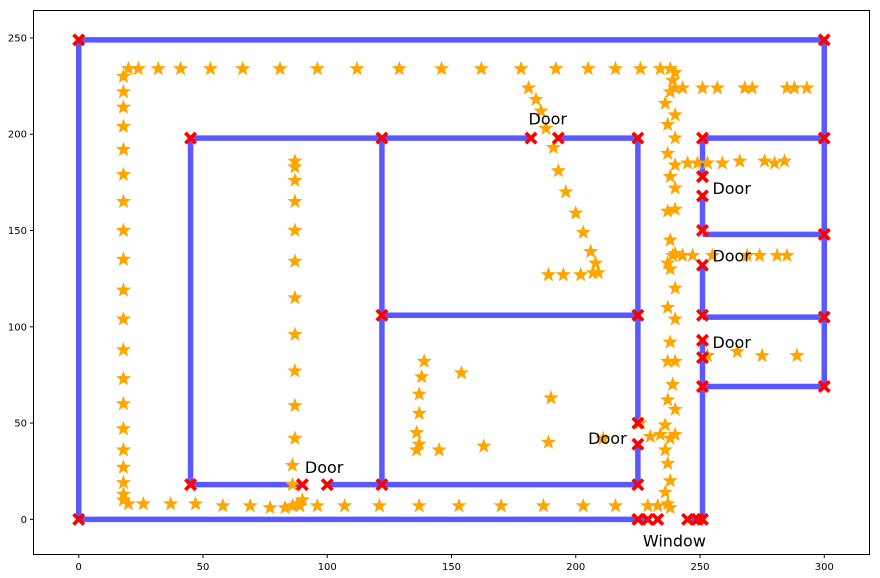  What do you see at coordinates (731, 342) in the screenshot?
I see `annotation-label: Door` at bounding box center [731, 342].